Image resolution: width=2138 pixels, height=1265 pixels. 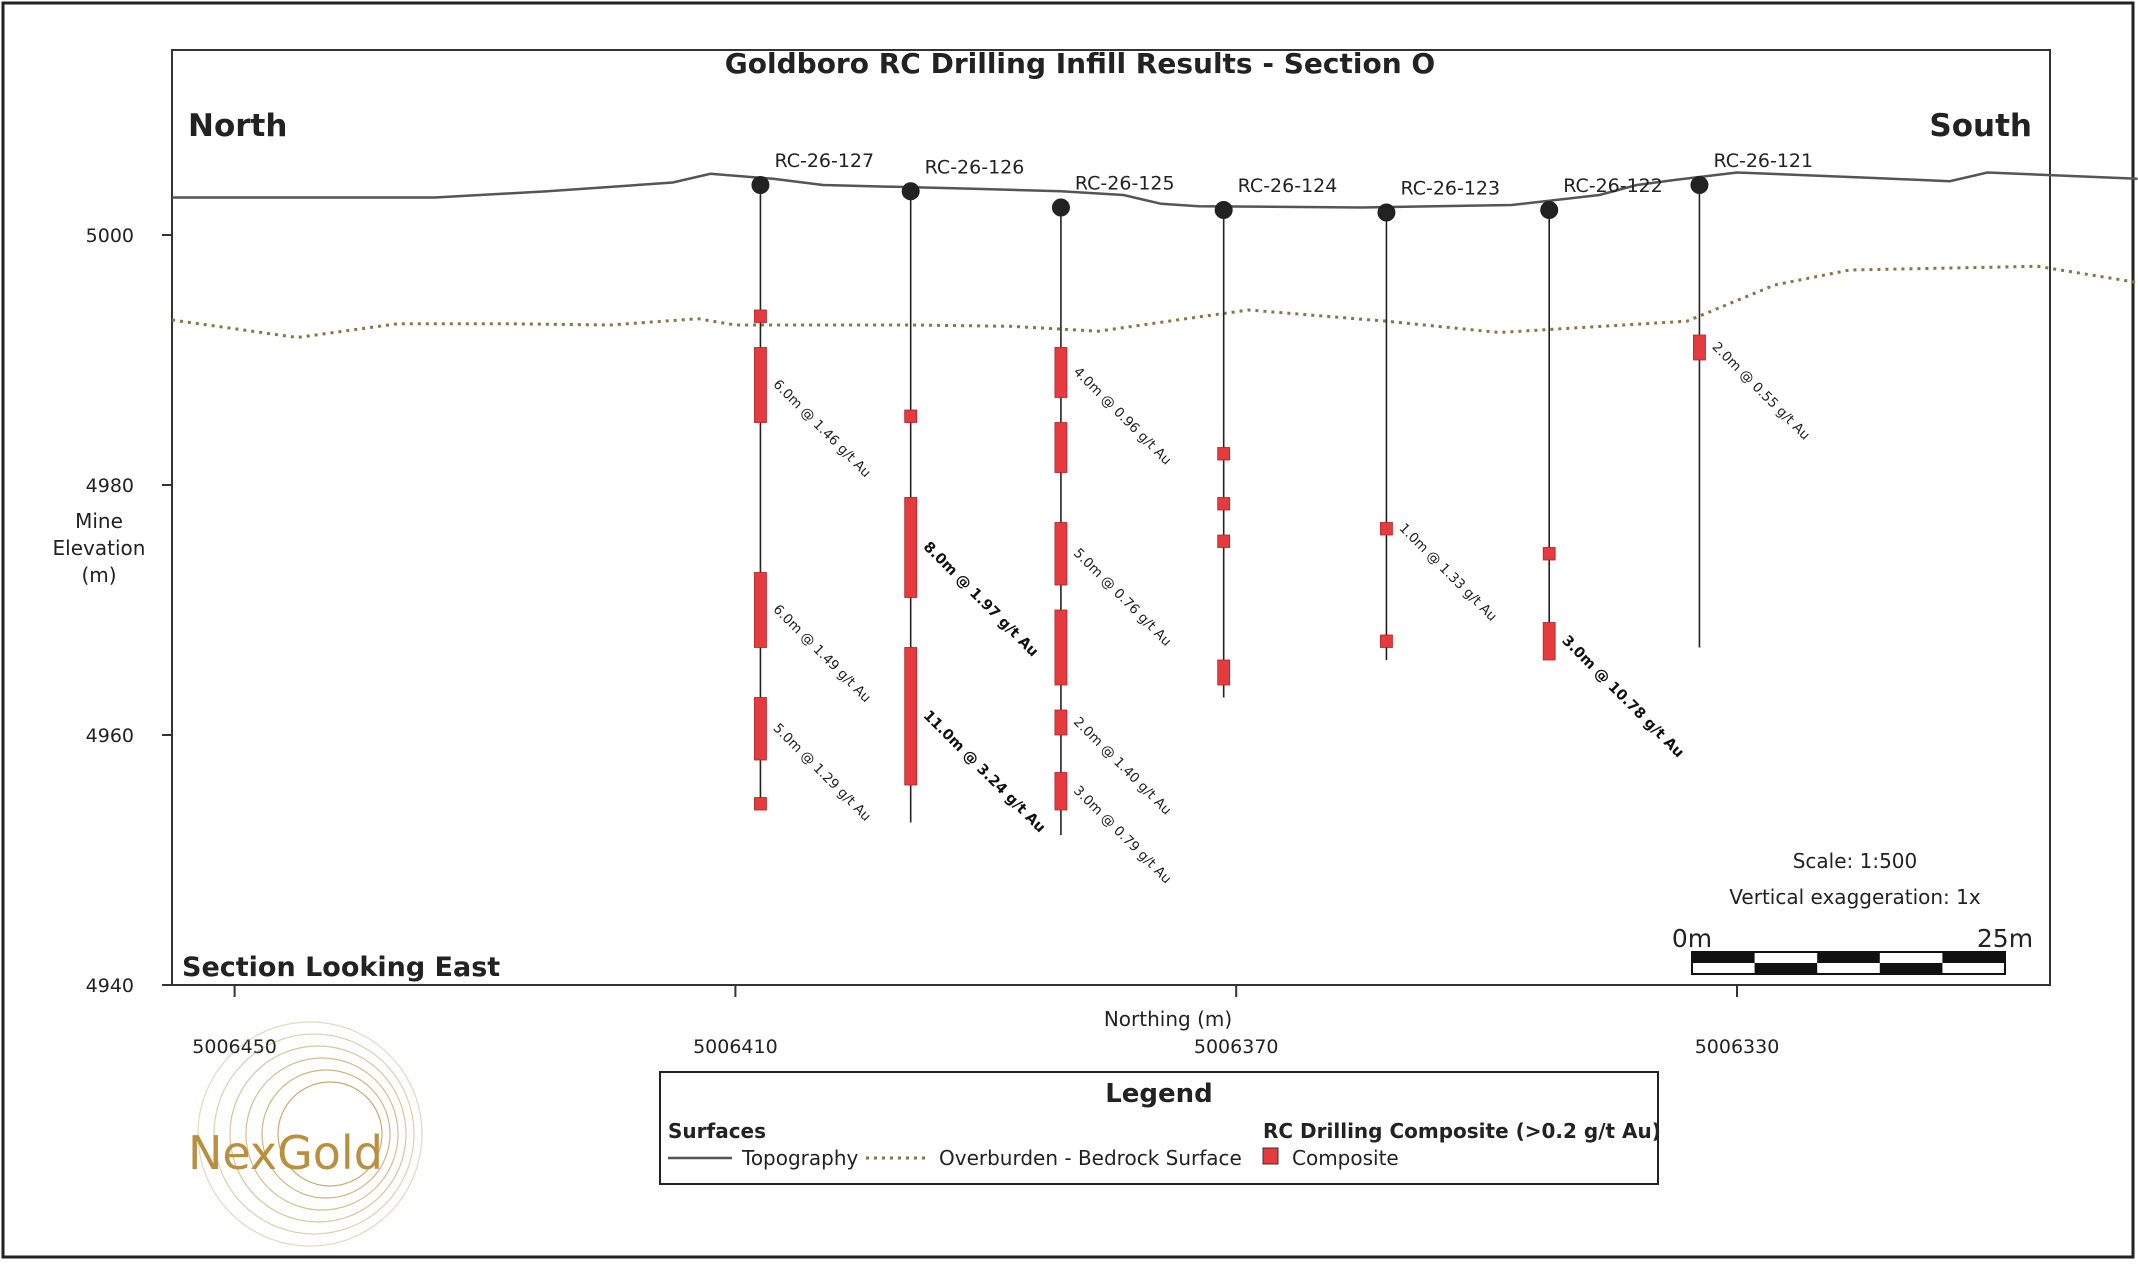 What do you see at coordinates (110, 486) in the screenshot?
I see `y-tick-label: 4980` at bounding box center [110, 486].